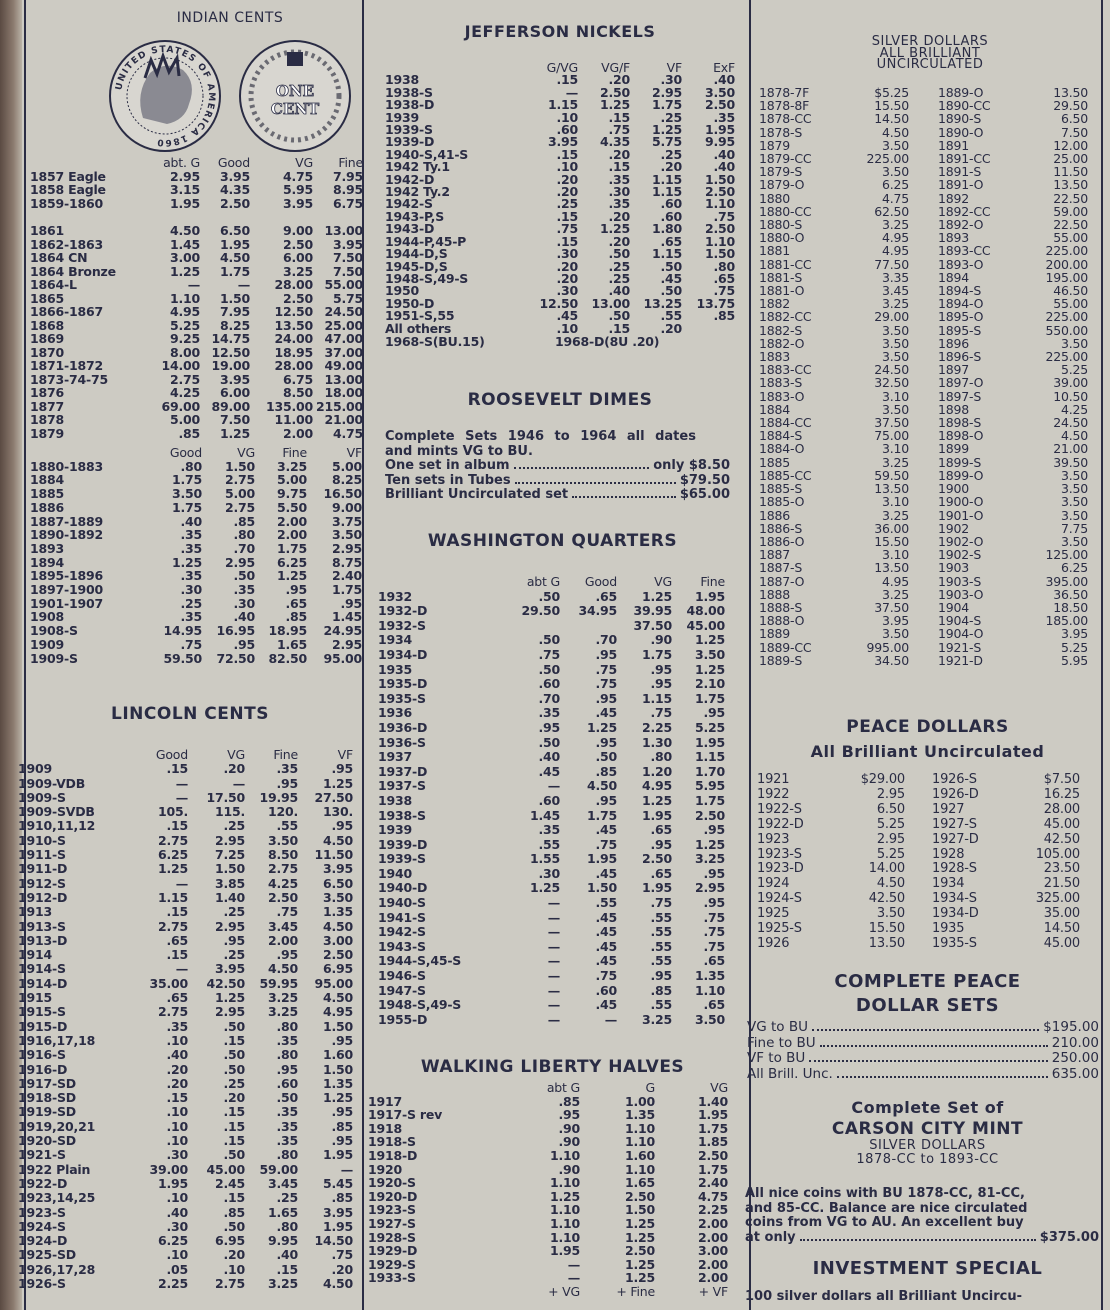  I want to click on row-label: 1885, so click(47, 494).